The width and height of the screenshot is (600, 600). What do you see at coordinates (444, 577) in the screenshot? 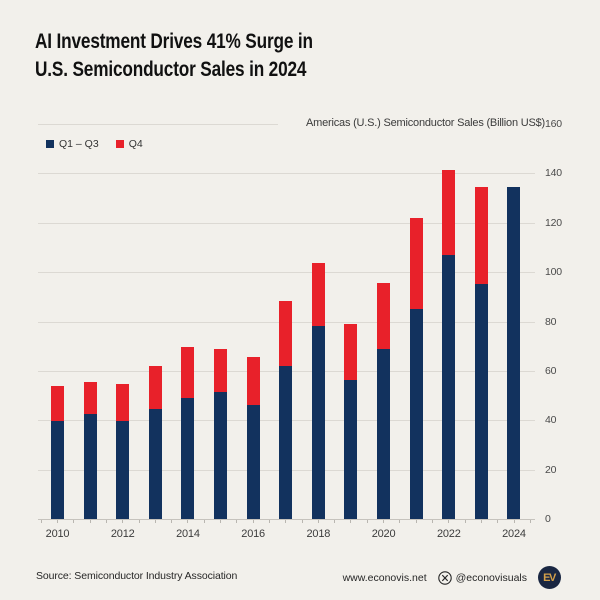
I see `x-social-icon` at bounding box center [444, 577].